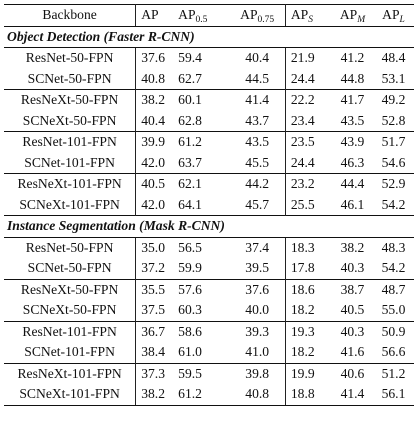 The width and height of the screenshot is (418, 439). I want to click on table-row: ResNet-50-FPN 35.0 56.5 37.4 18.3 38.2 48.3, so click(209, 247).